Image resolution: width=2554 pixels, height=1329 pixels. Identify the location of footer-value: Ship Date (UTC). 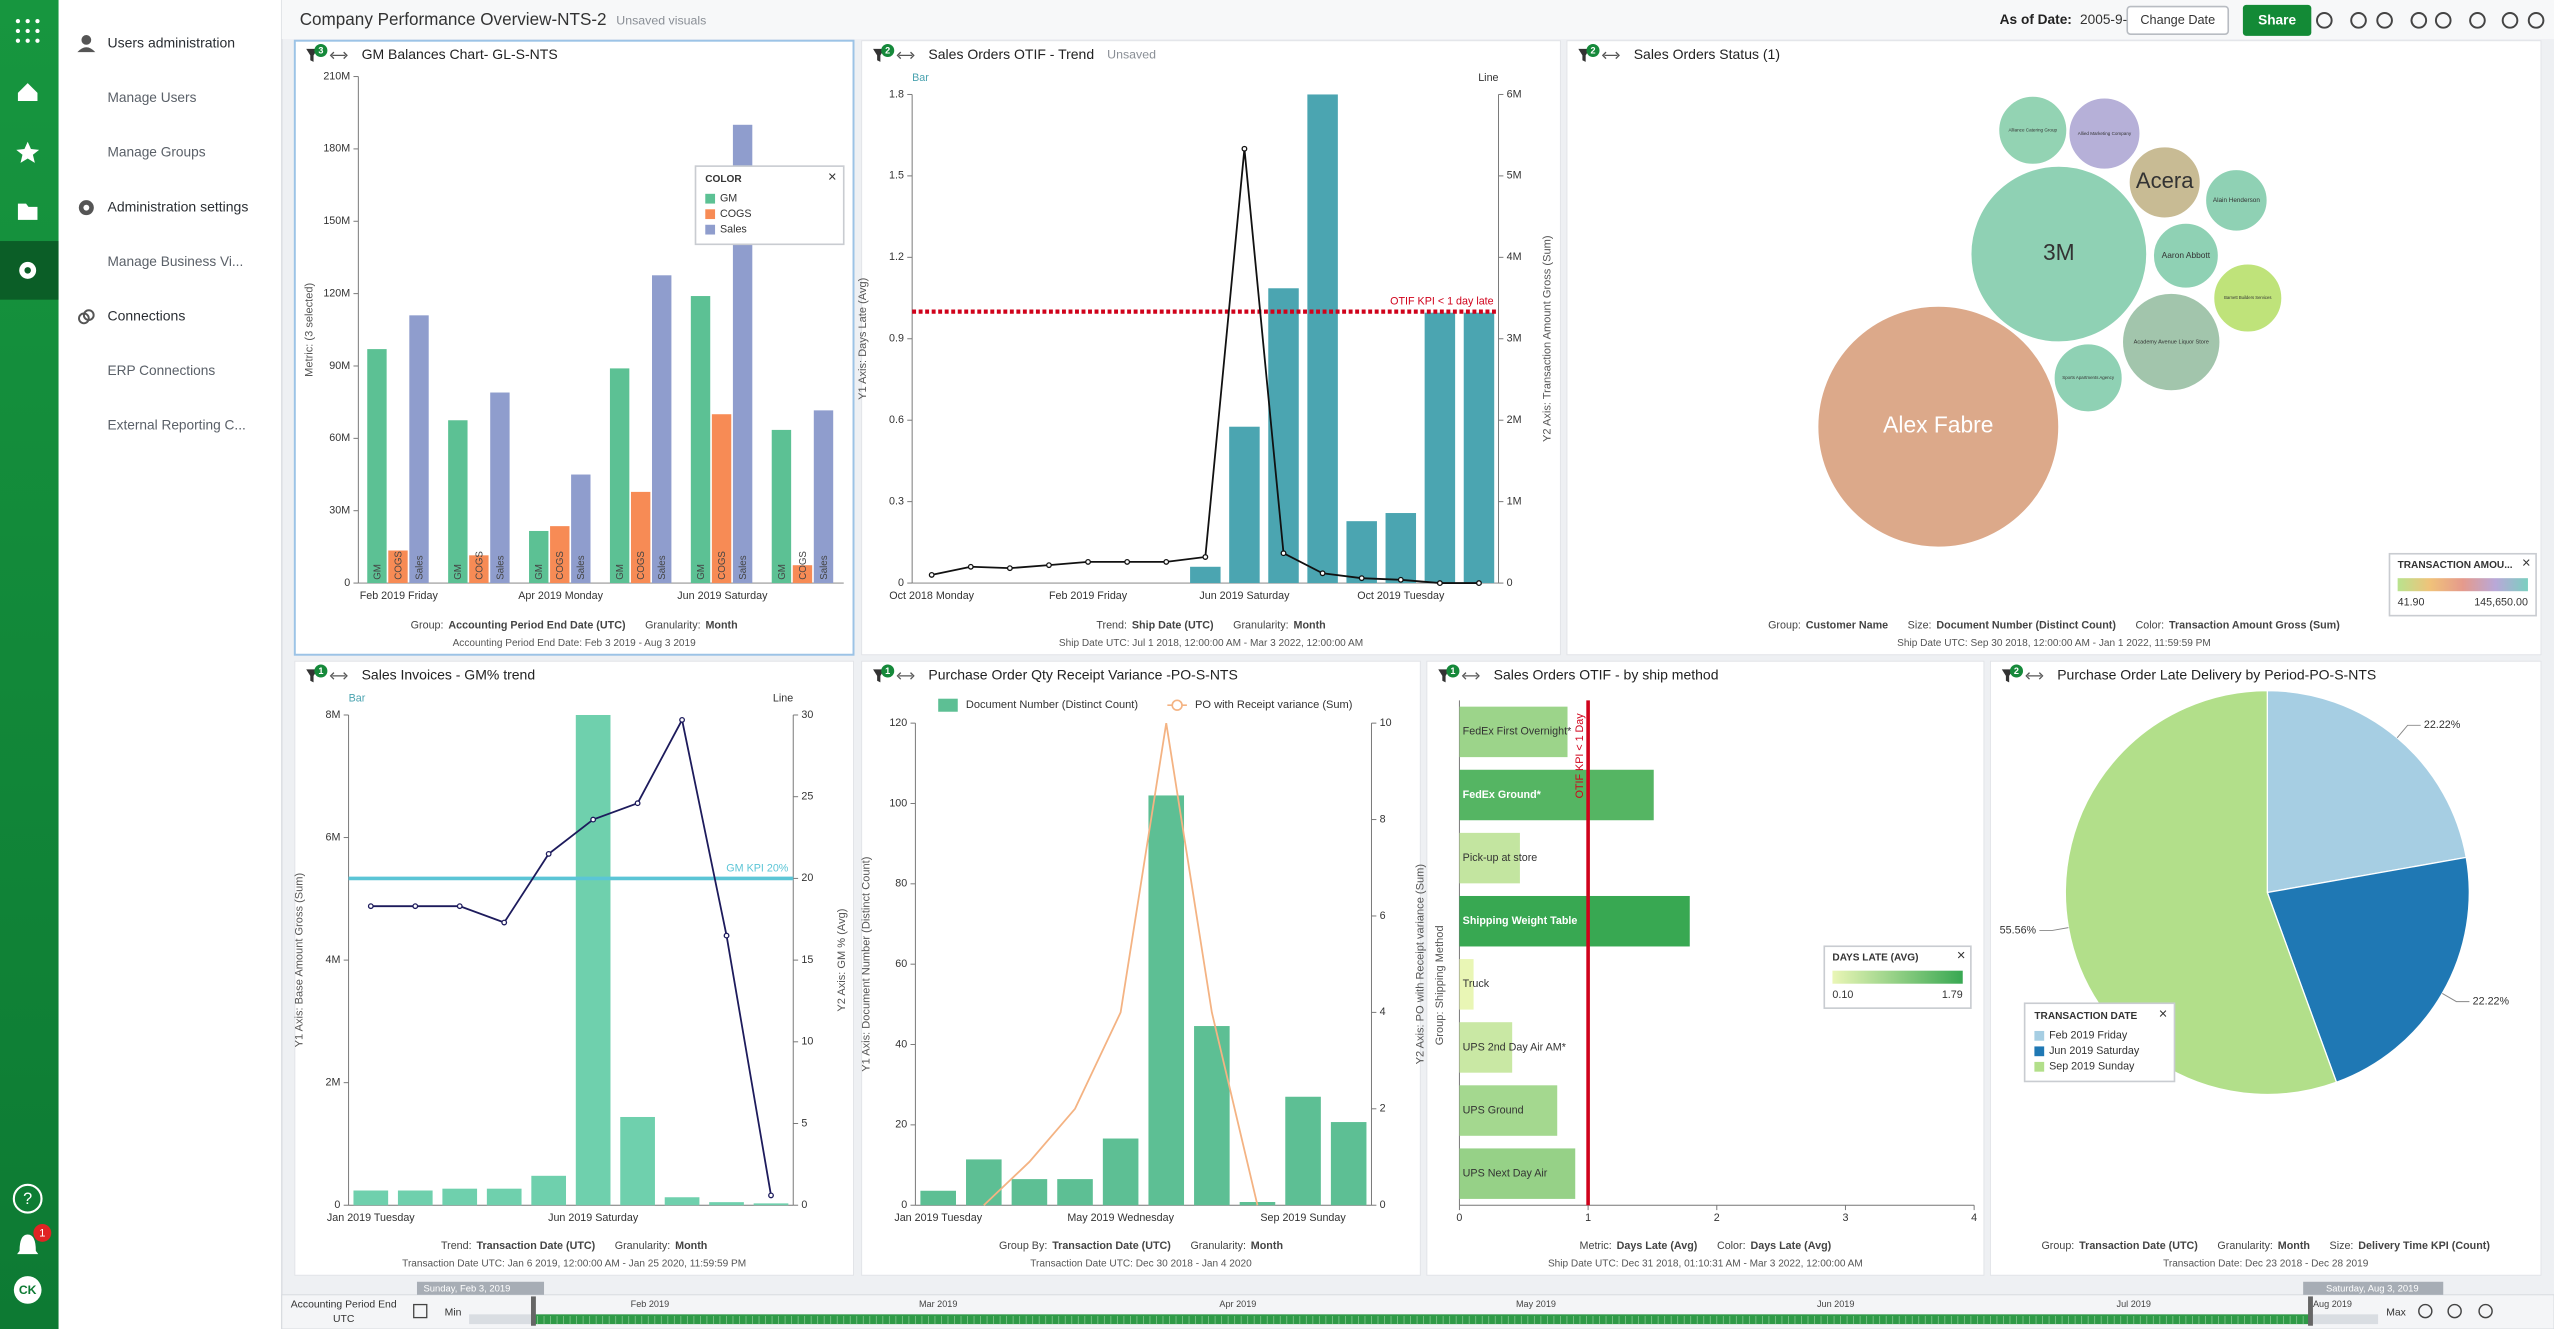
(1173, 625).